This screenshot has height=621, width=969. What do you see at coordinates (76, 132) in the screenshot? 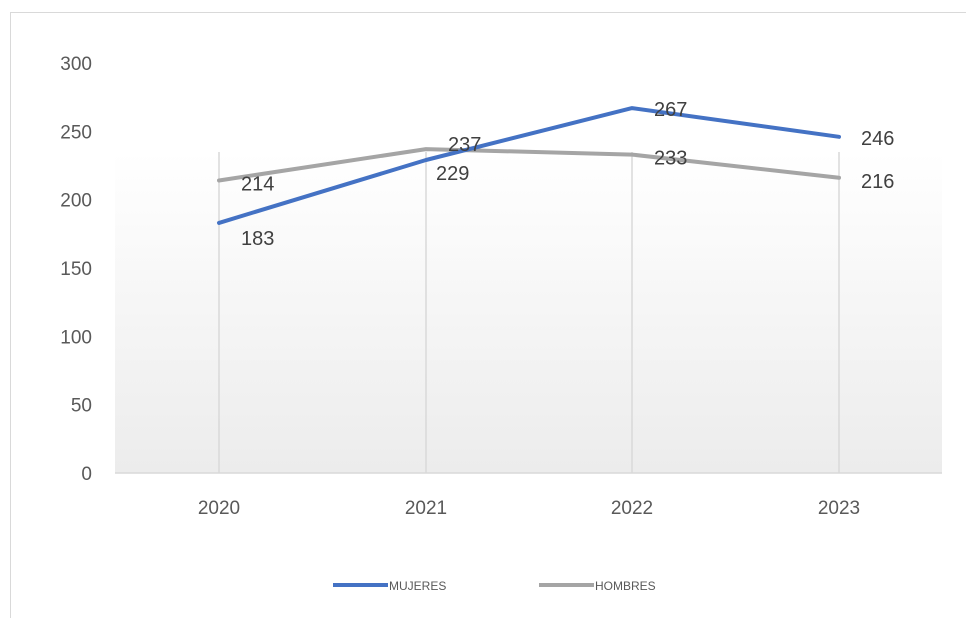
I see `y-tick-label: 250` at bounding box center [76, 132].